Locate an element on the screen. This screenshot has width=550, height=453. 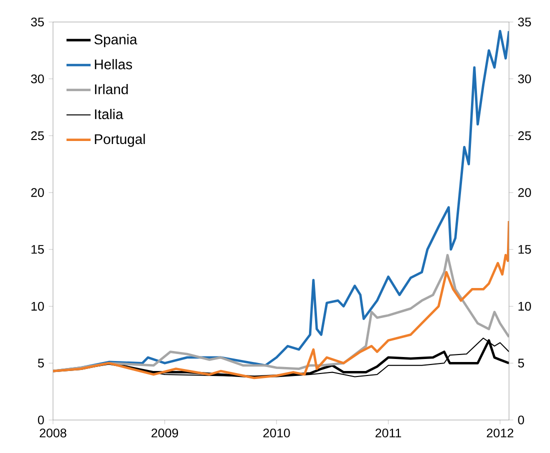
y-tick-label: 30 is located at coordinates (37, 79).